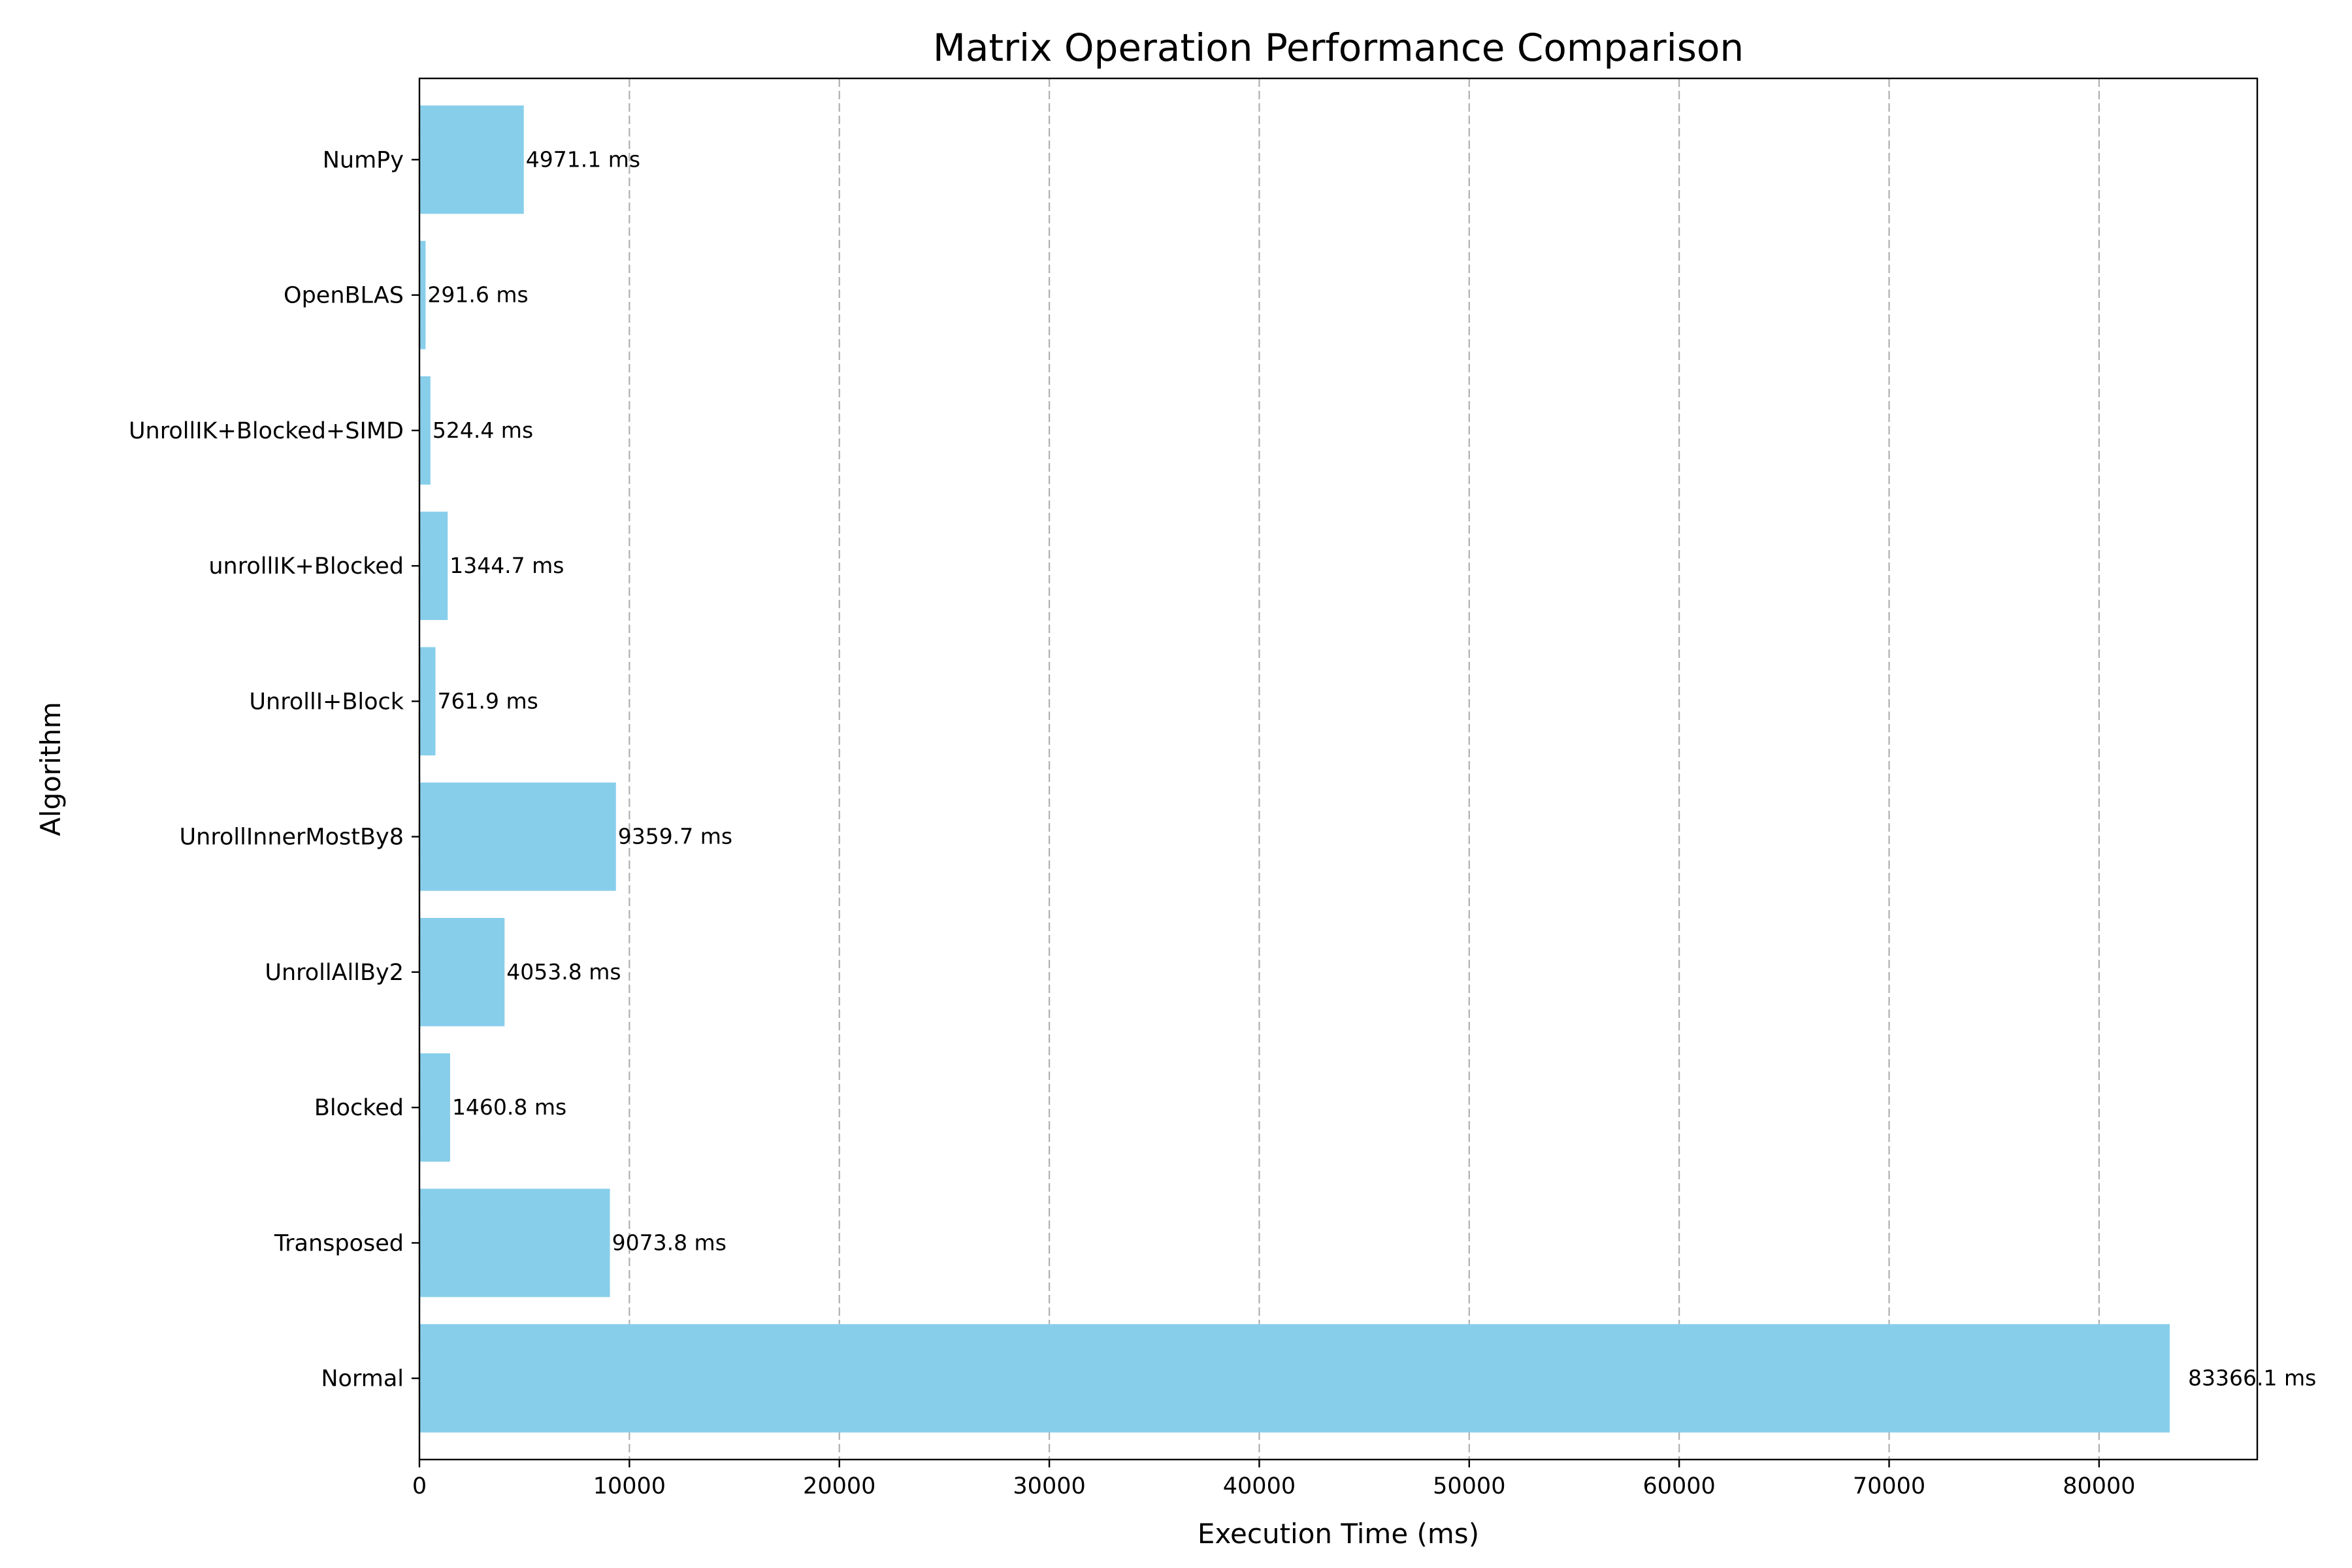 This screenshot has height=1568, width=2352. What do you see at coordinates (483, 430) in the screenshot?
I see `bar-value-label: 524.4 ms` at bounding box center [483, 430].